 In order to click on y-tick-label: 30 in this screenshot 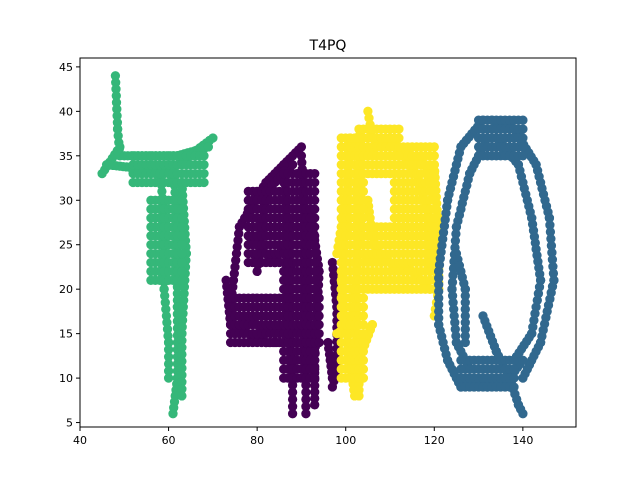, I will do `click(66, 200)`.